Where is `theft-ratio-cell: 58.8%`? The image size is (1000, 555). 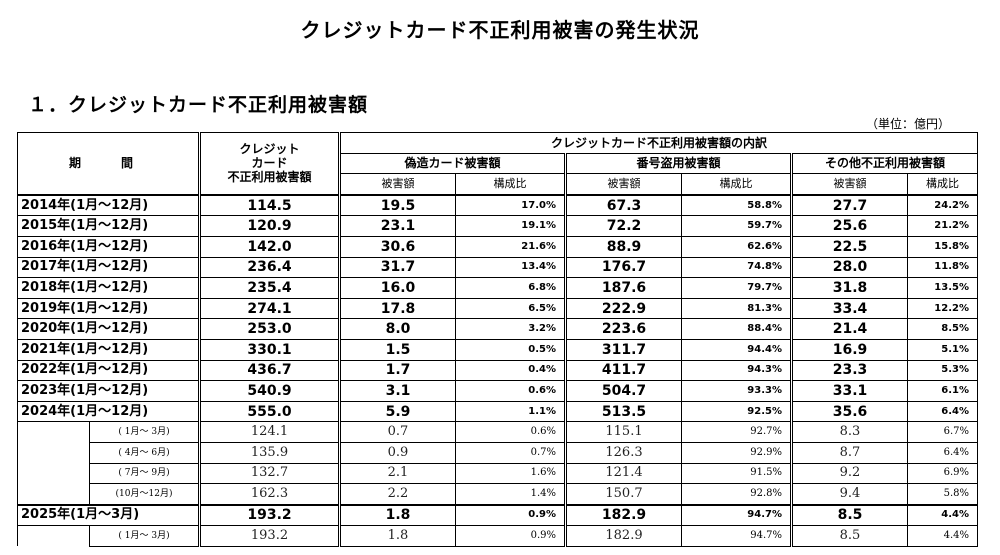 theft-ratio-cell: 58.8% is located at coordinates (737, 205).